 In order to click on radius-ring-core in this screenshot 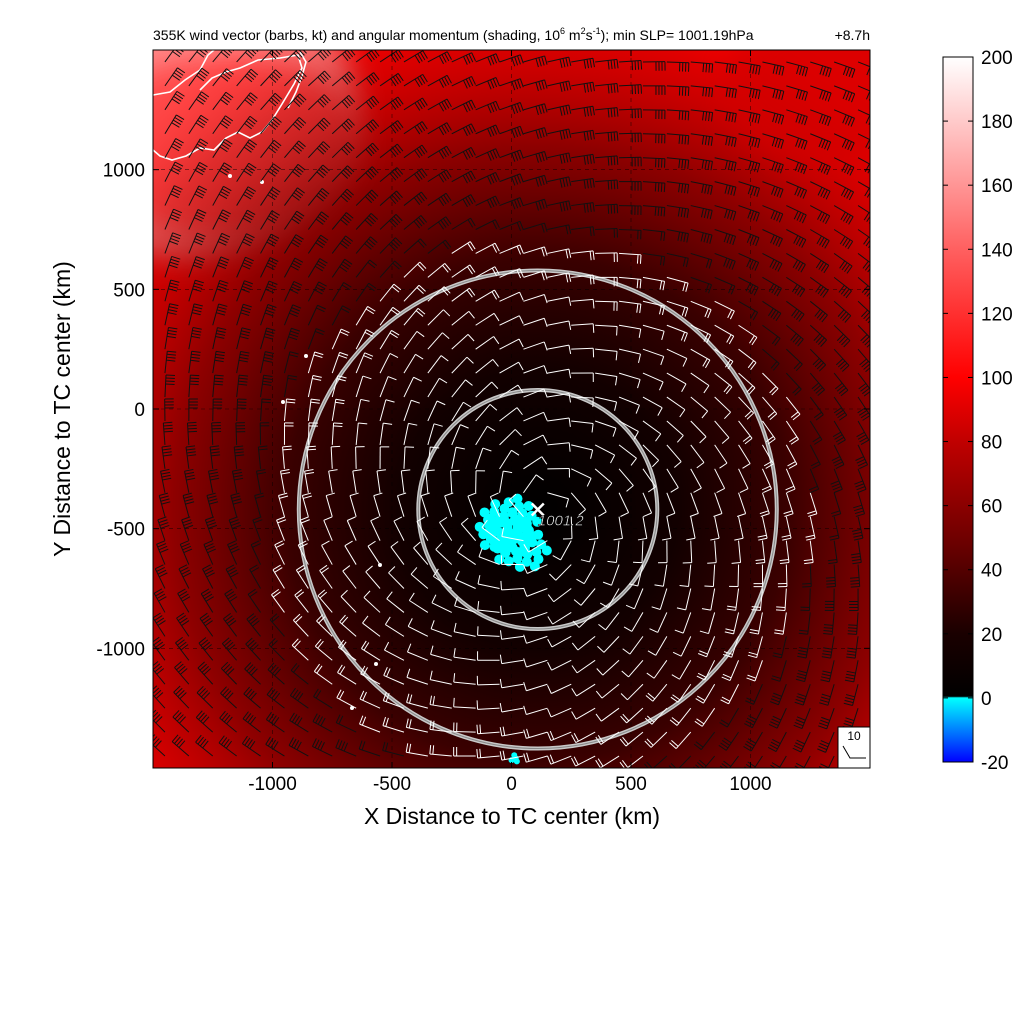, I will do `click(537, 509)`.